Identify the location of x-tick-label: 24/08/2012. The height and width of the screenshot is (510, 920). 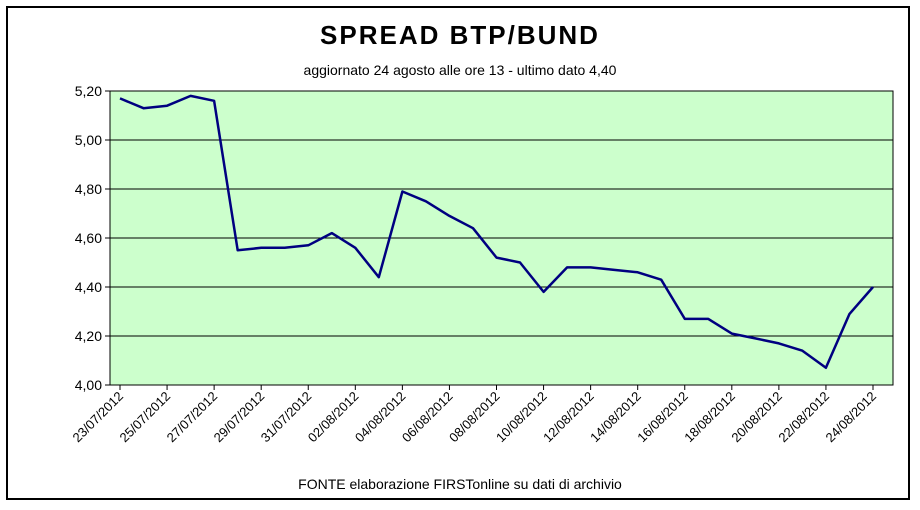
(850, 417).